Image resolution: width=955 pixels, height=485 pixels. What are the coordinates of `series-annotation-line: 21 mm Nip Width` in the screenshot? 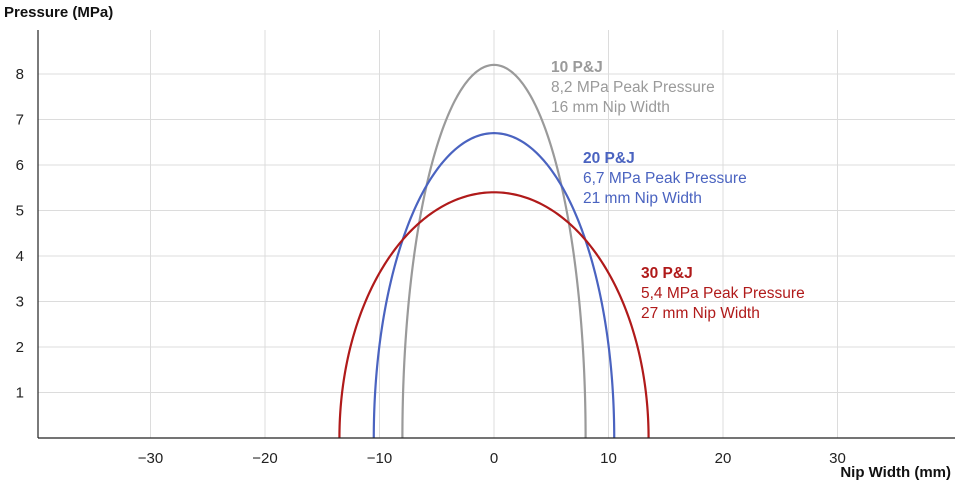 It's located at (642, 198).